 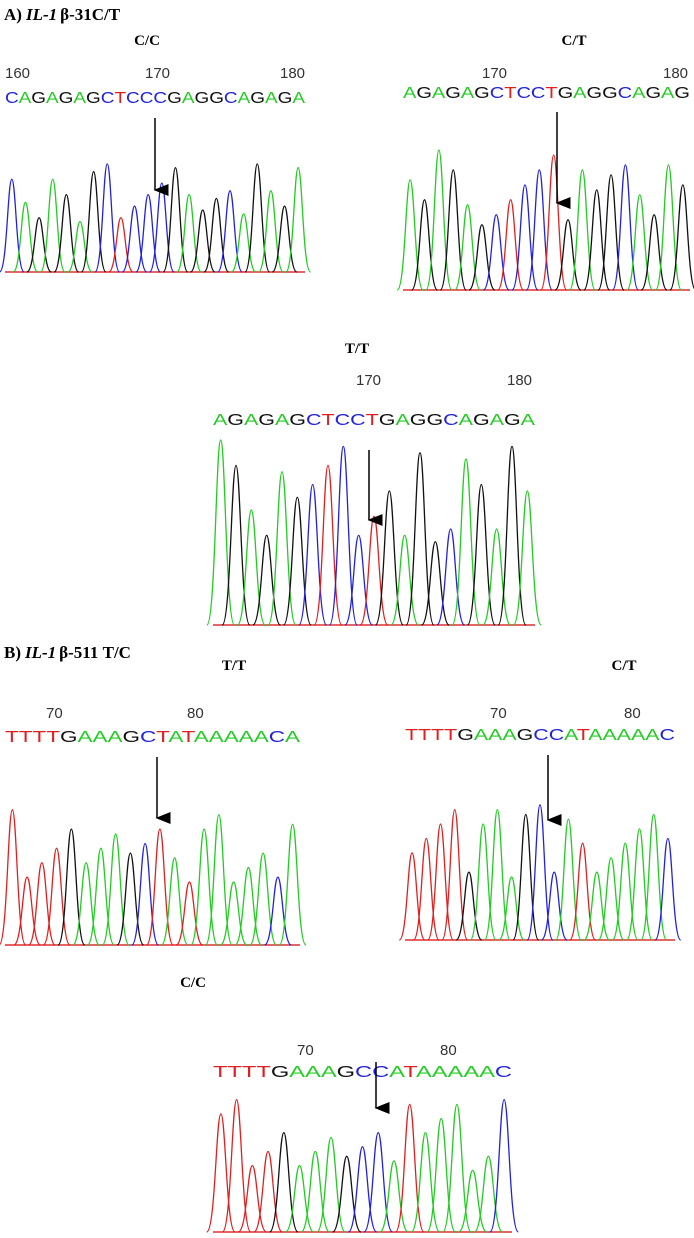 I want to click on panel-b-heading: B) IL-1 β-511 T/C, so click(x=67, y=652).